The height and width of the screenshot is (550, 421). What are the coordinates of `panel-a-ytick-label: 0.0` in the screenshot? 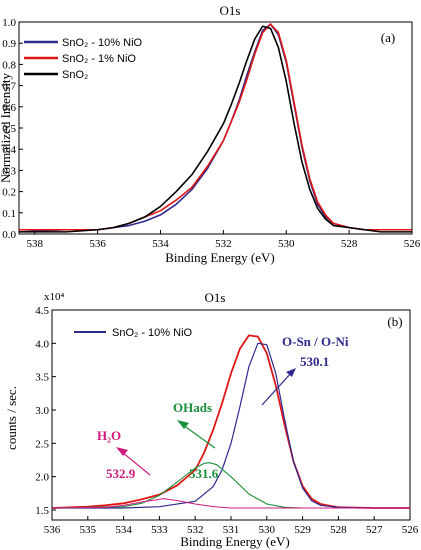 It's located at (9, 235).